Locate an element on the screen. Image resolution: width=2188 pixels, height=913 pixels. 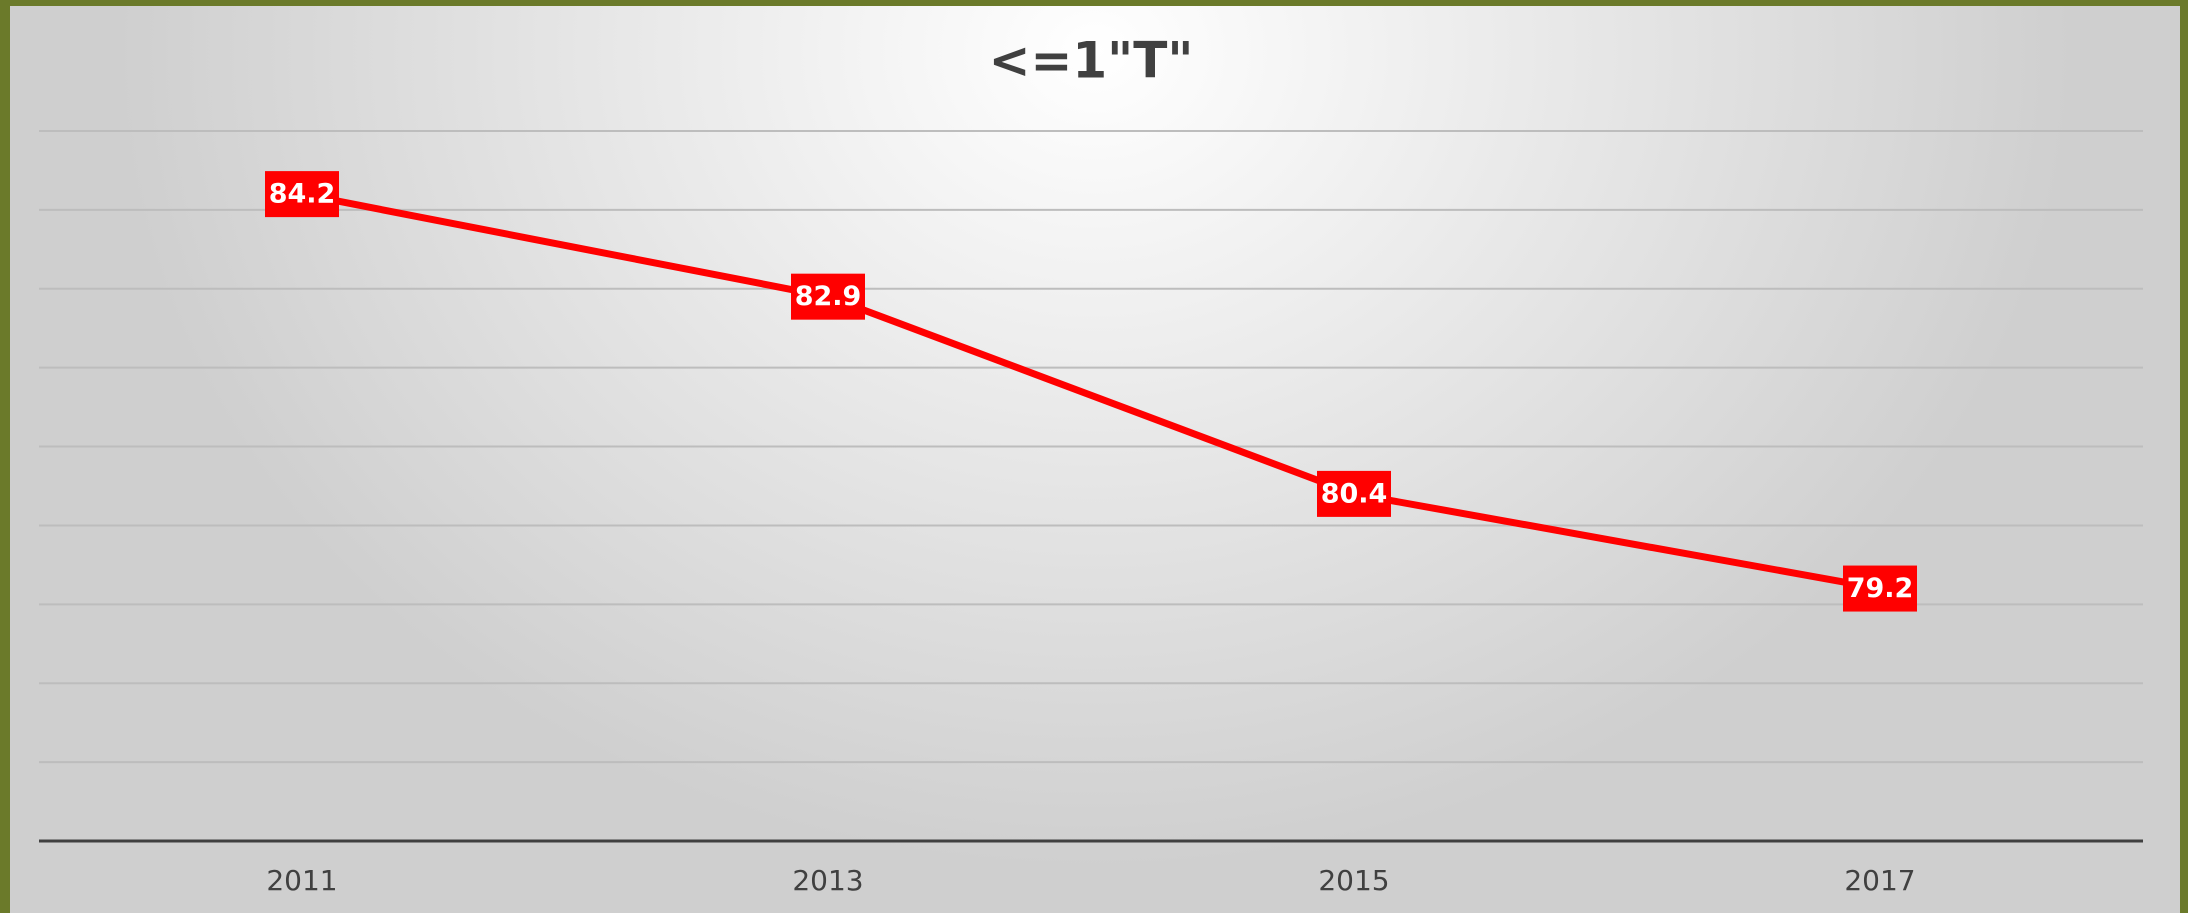
x-tick-label: 2013 is located at coordinates (827, 880).